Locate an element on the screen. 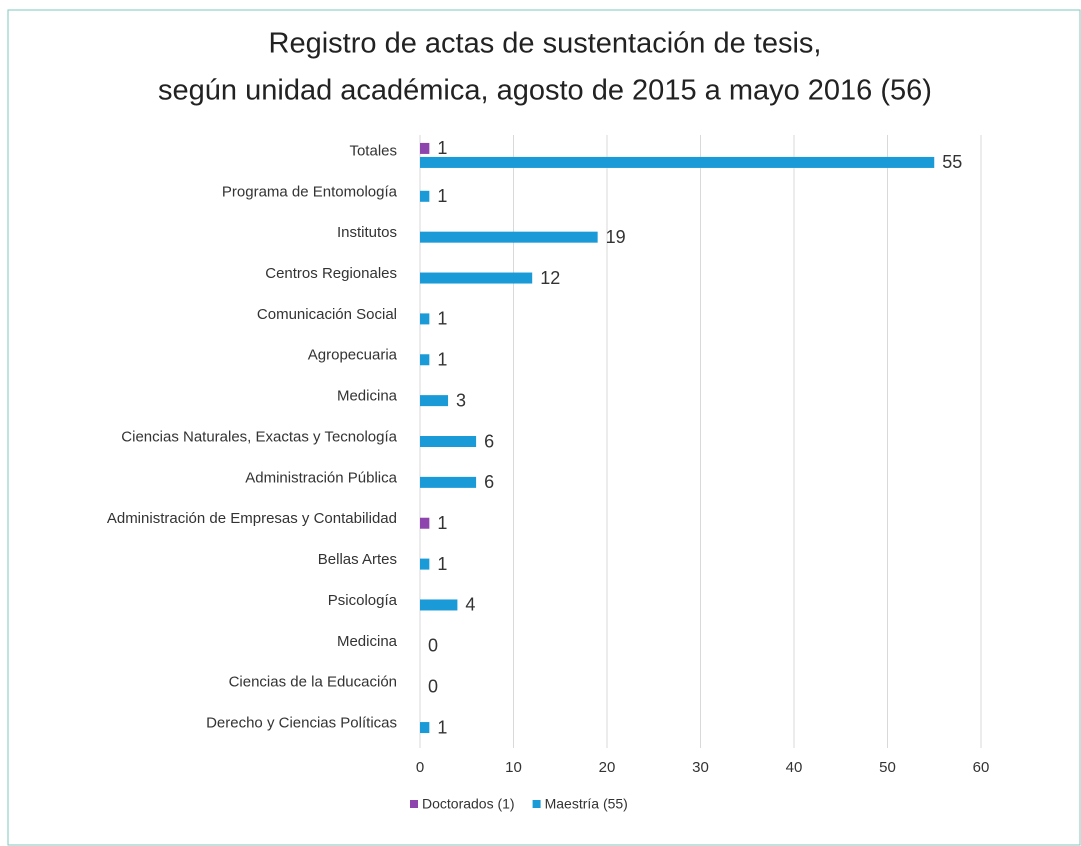 The width and height of the screenshot is (1081, 846). x-tick-label: 20 is located at coordinates (607, 767).